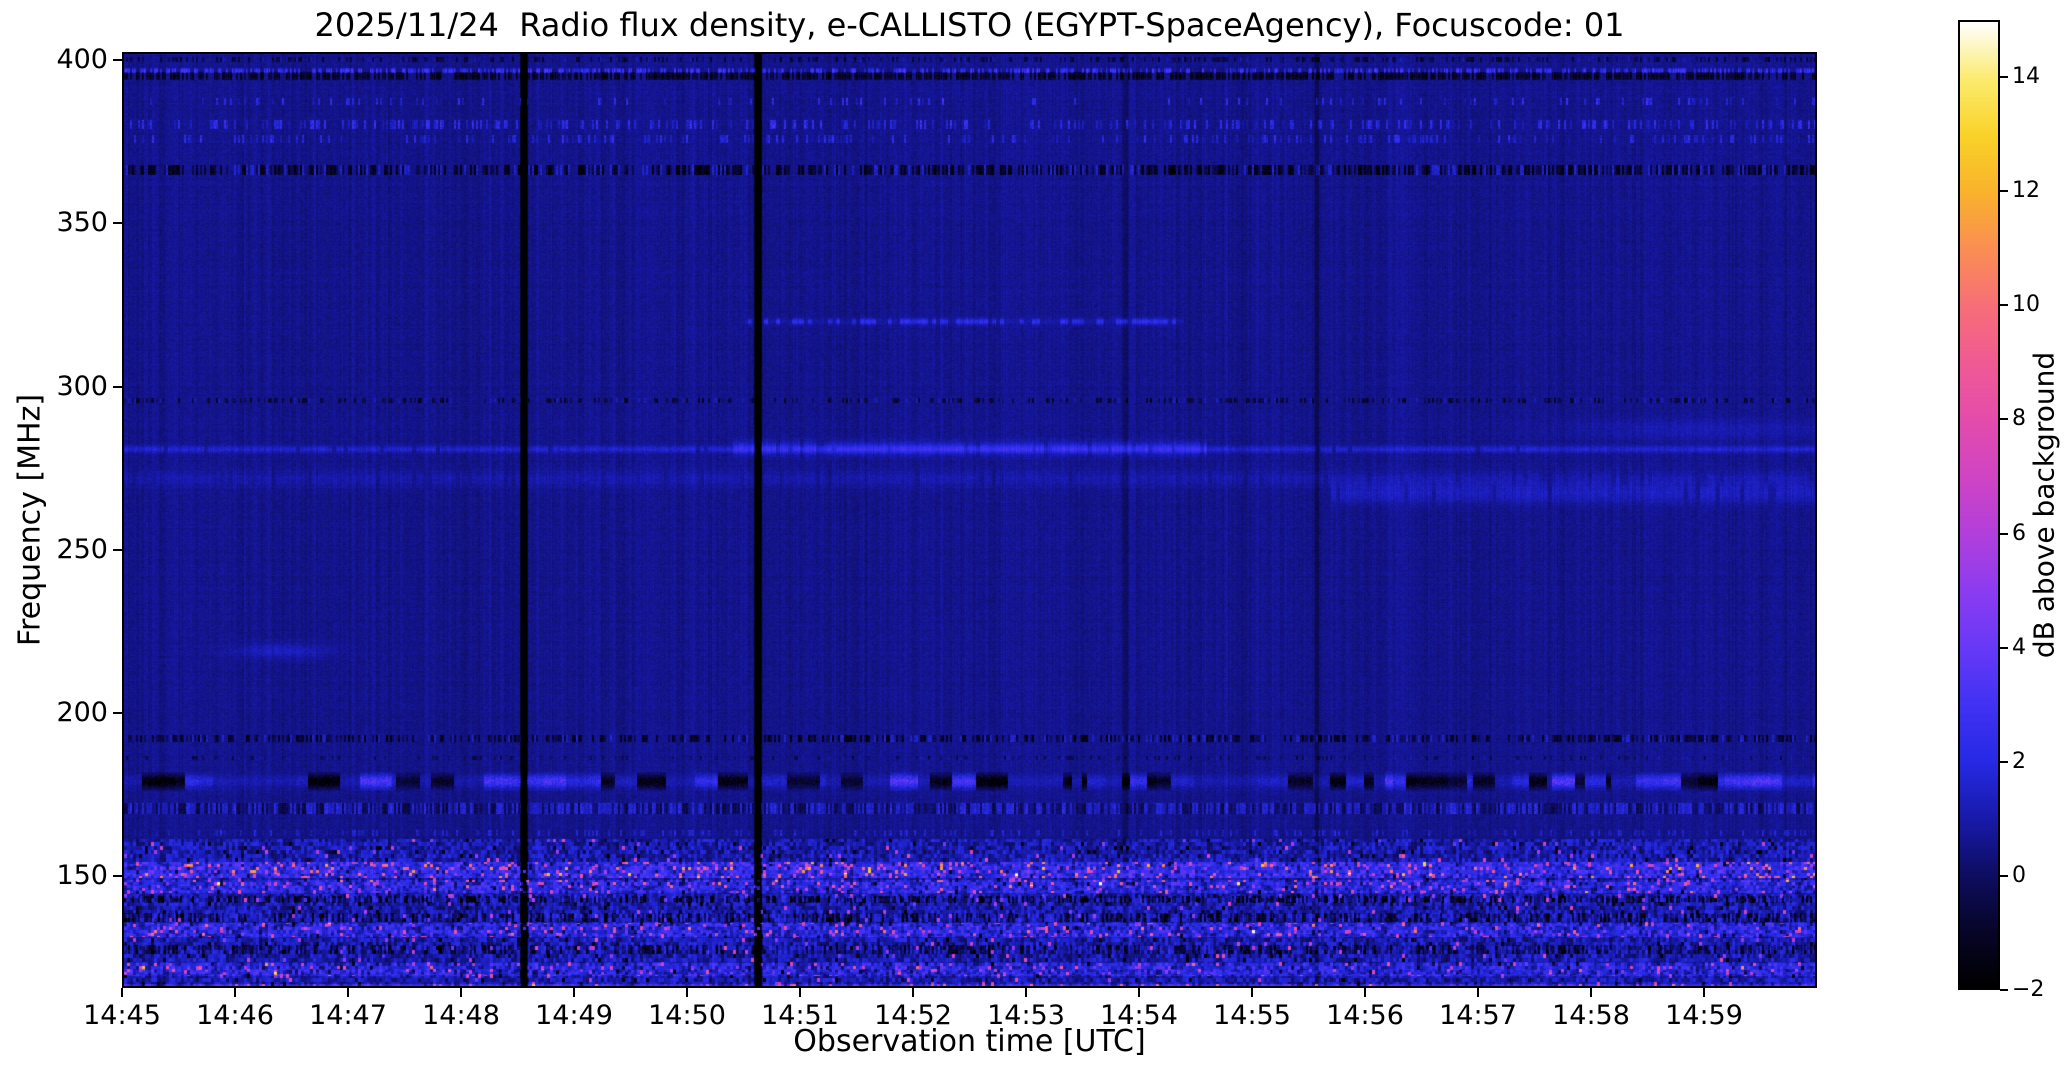 The width and height of the screenshot is (2066, 1067). I want to click on y-tick-label: 400, so click(82, 60).